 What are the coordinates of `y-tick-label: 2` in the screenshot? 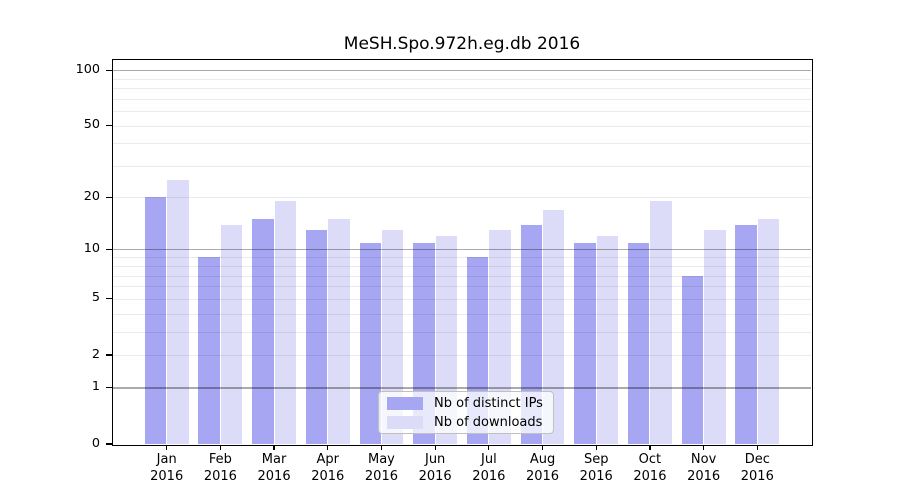 It's located at (95, 354).